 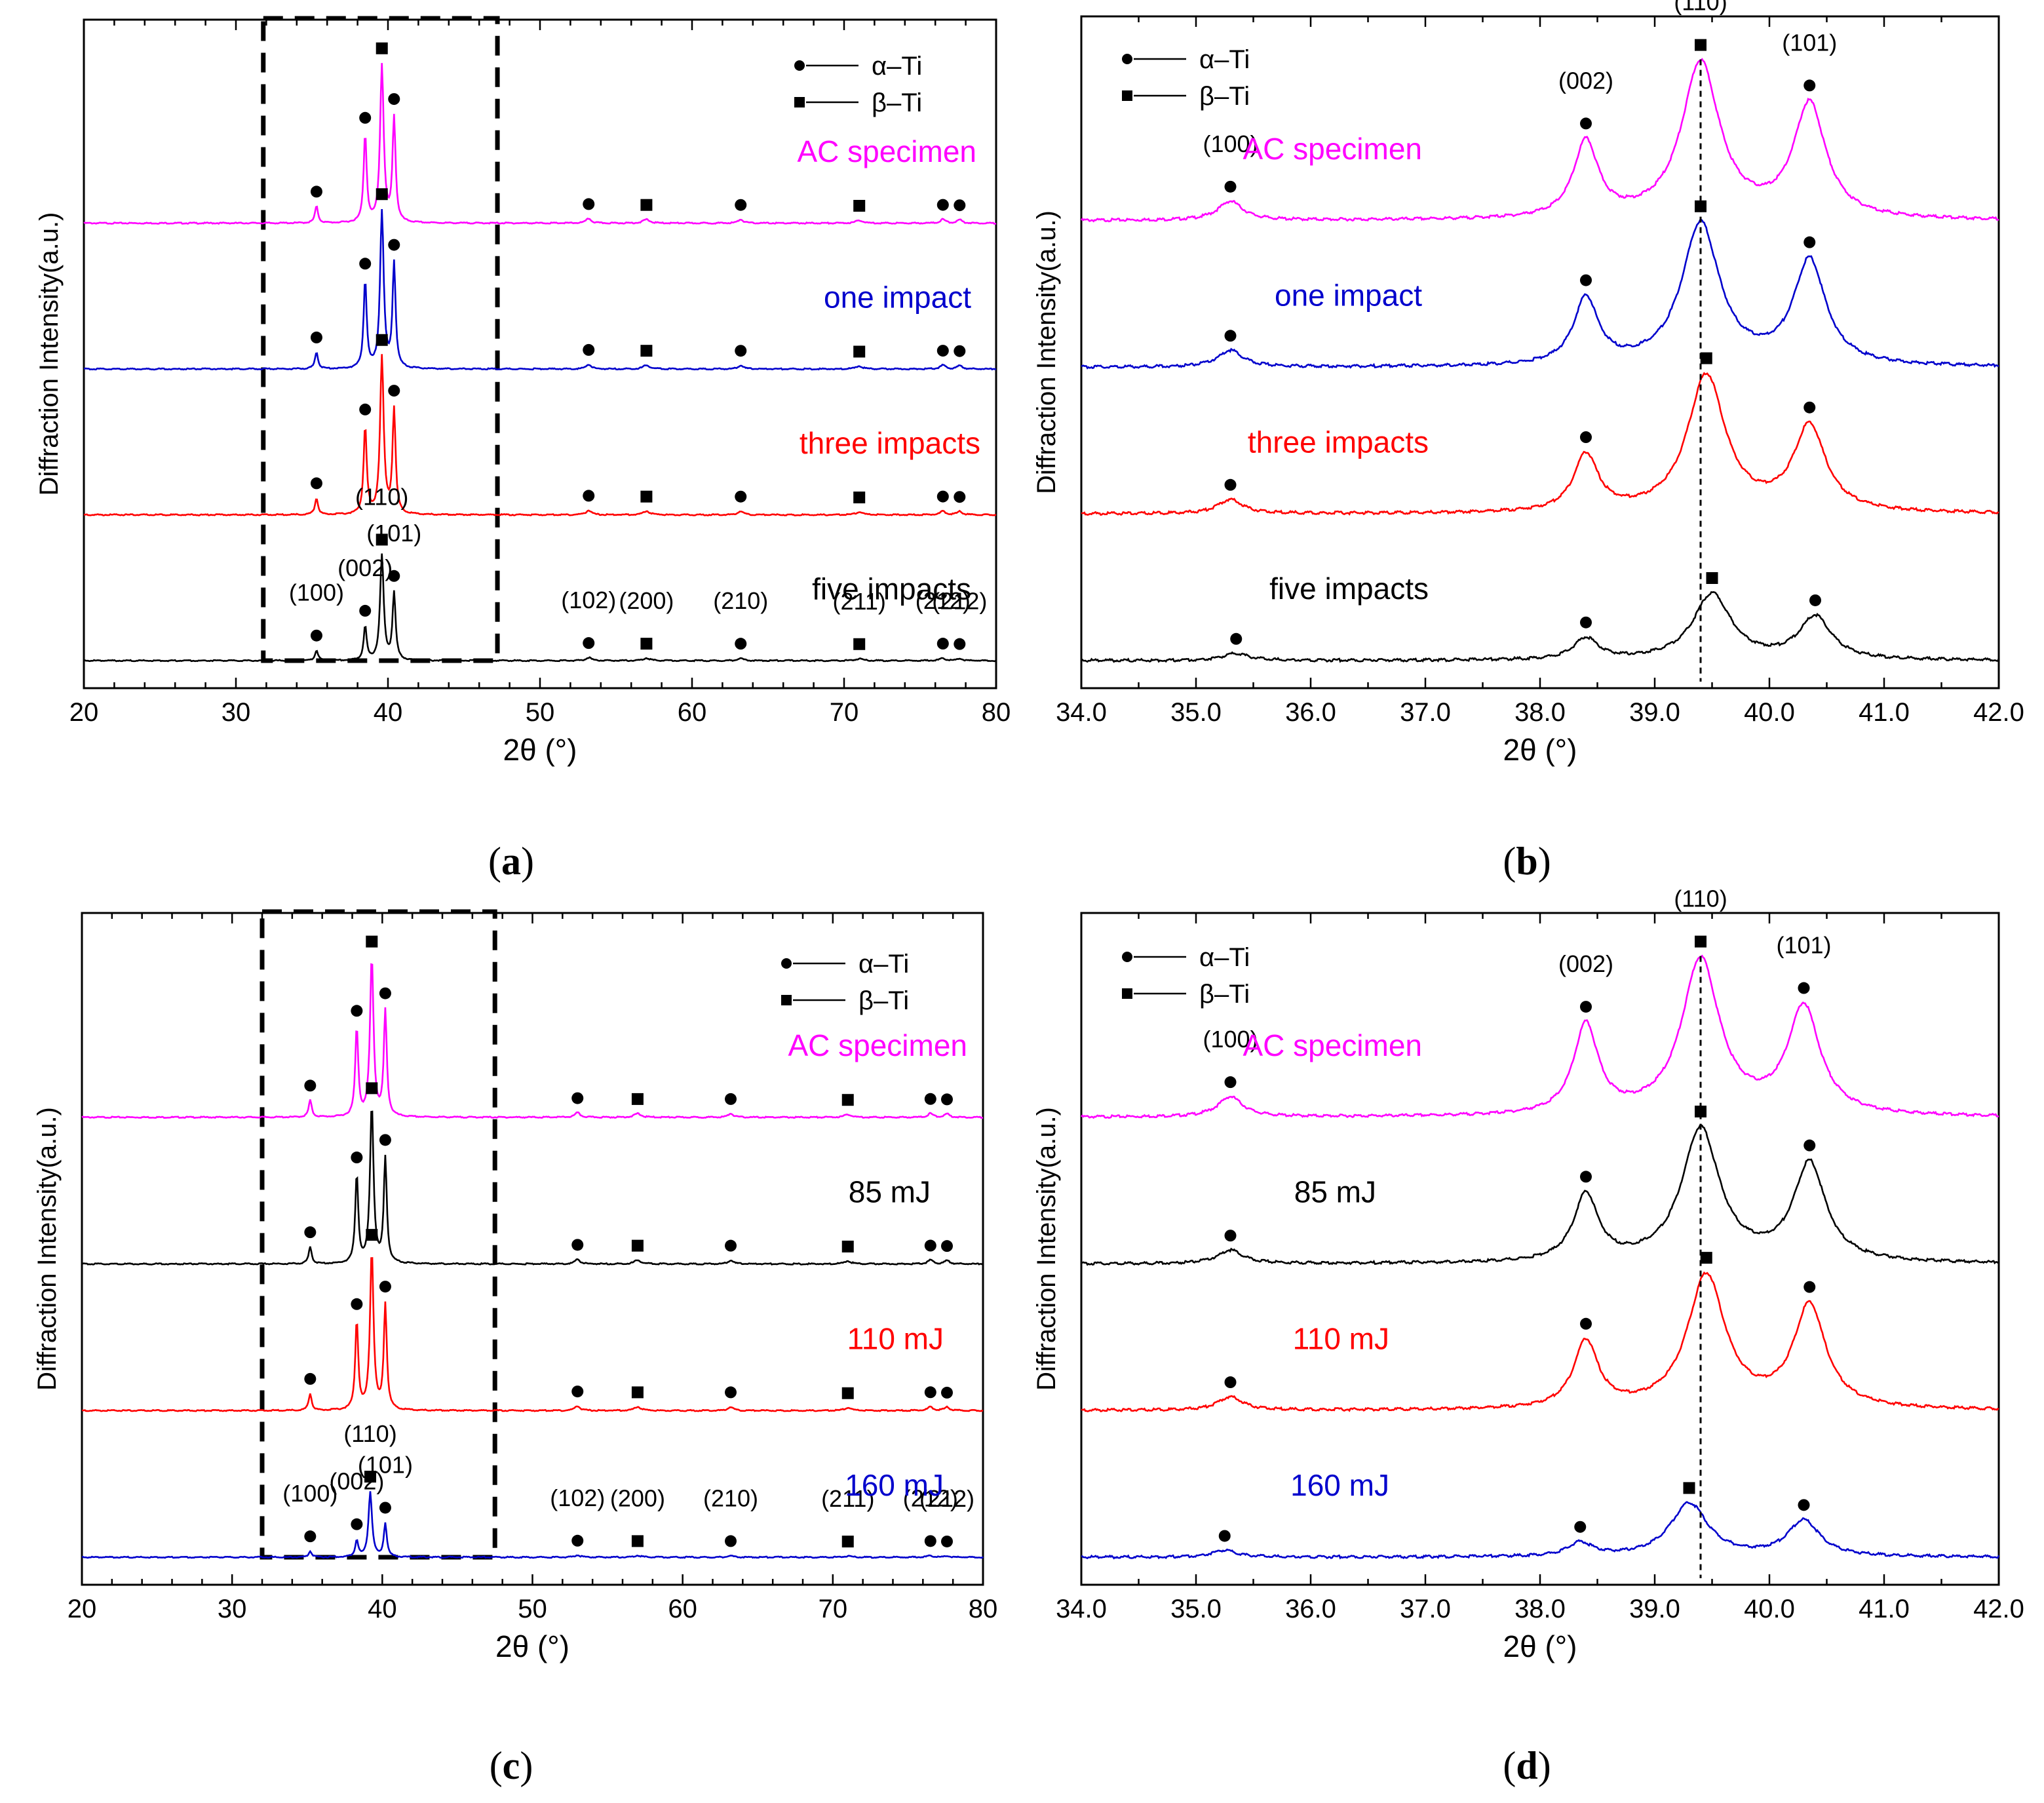 I want to click on x-axis-label: 2θ (°), so click(x=532, y=1646).